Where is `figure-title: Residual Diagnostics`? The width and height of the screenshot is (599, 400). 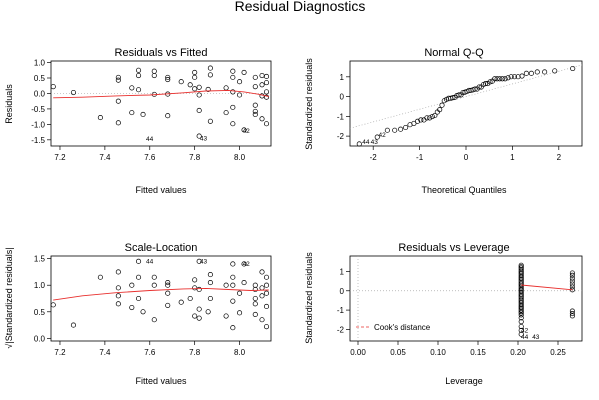
figure-title: Residual Diagnostics is located at coordinates (300, 7).